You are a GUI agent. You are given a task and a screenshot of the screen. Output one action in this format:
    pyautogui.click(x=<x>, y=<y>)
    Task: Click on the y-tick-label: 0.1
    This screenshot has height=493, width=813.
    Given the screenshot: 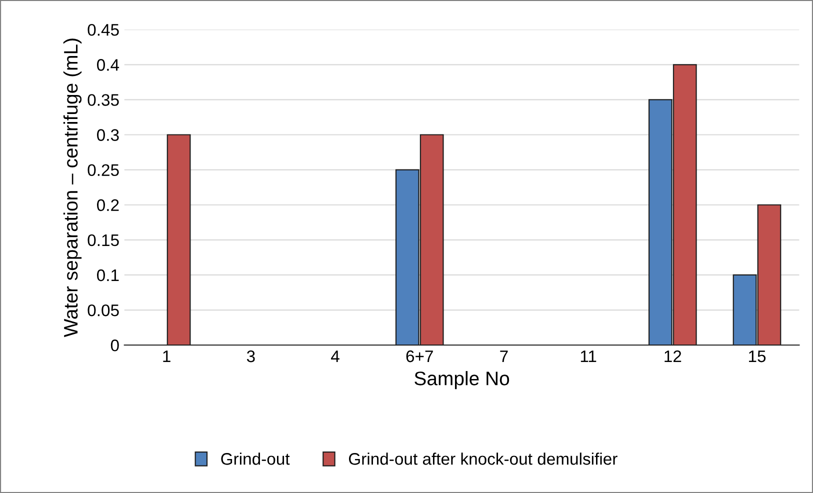 What is the action you would take?
    pyautogui.click(x=108, y=275)
    